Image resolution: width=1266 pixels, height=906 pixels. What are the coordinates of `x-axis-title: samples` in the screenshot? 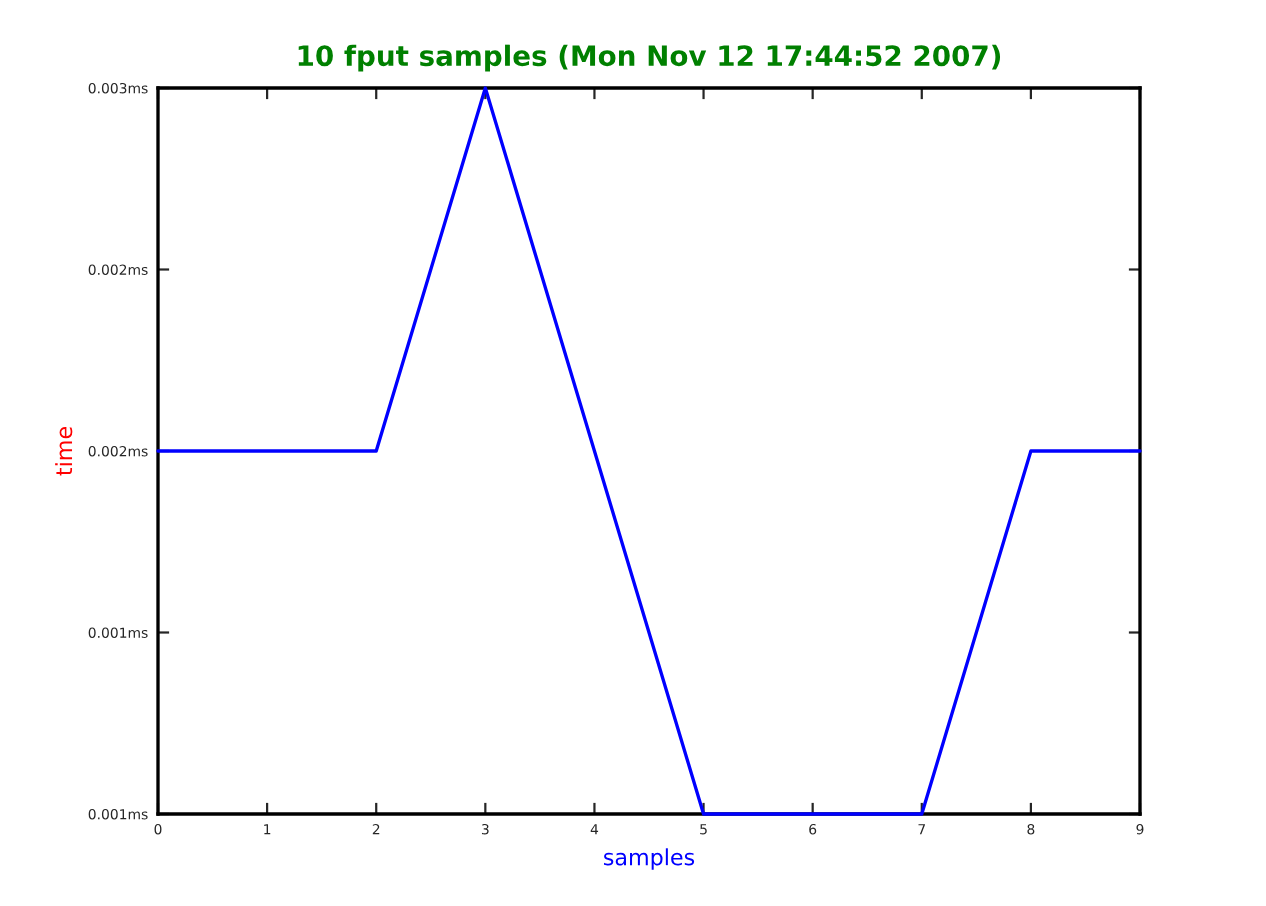 It's located at (649, 859).